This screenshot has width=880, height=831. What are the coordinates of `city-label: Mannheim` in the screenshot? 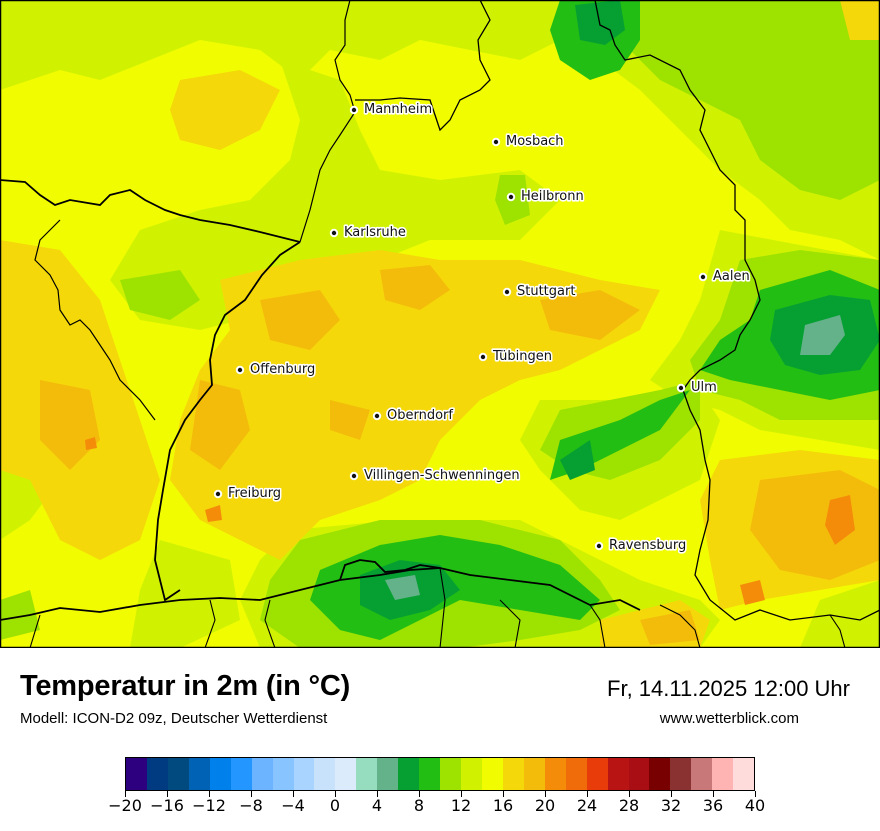 It's located at (398, 109).